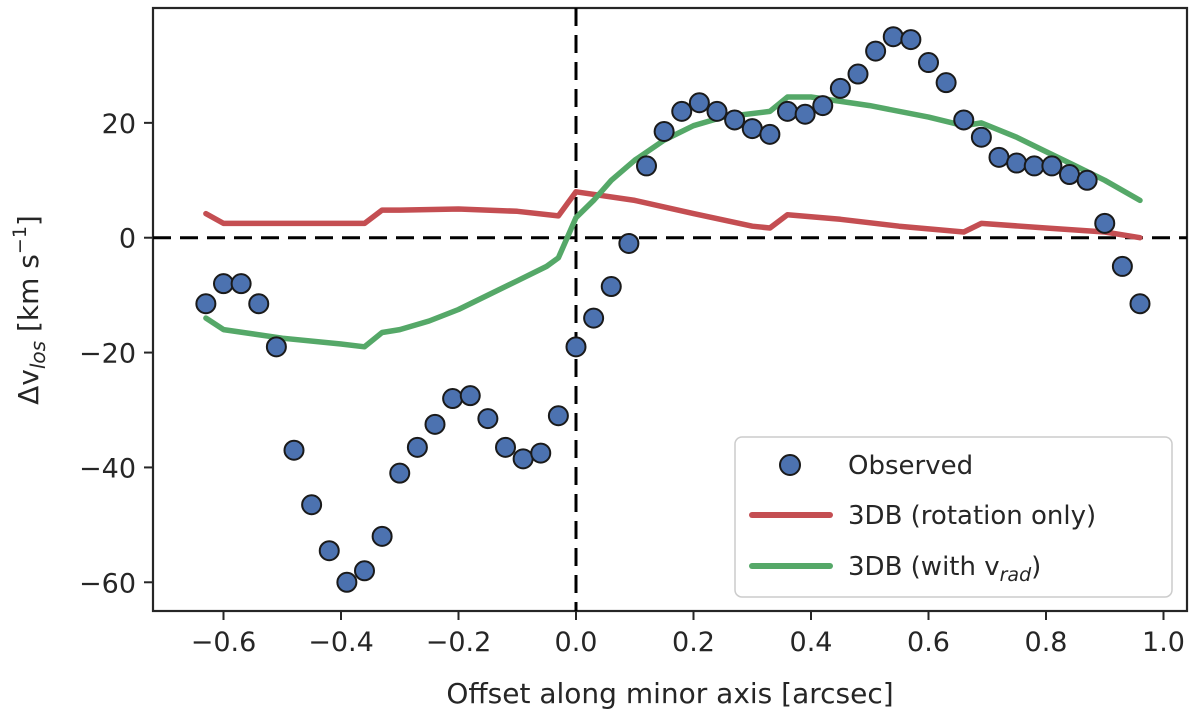 Image resolution: width=1200 pixels, height=723 pixels. Describe the element at coordinates (1016, 575) in the screenshot. I see `legend-vrad-subscript: rad` at that location.